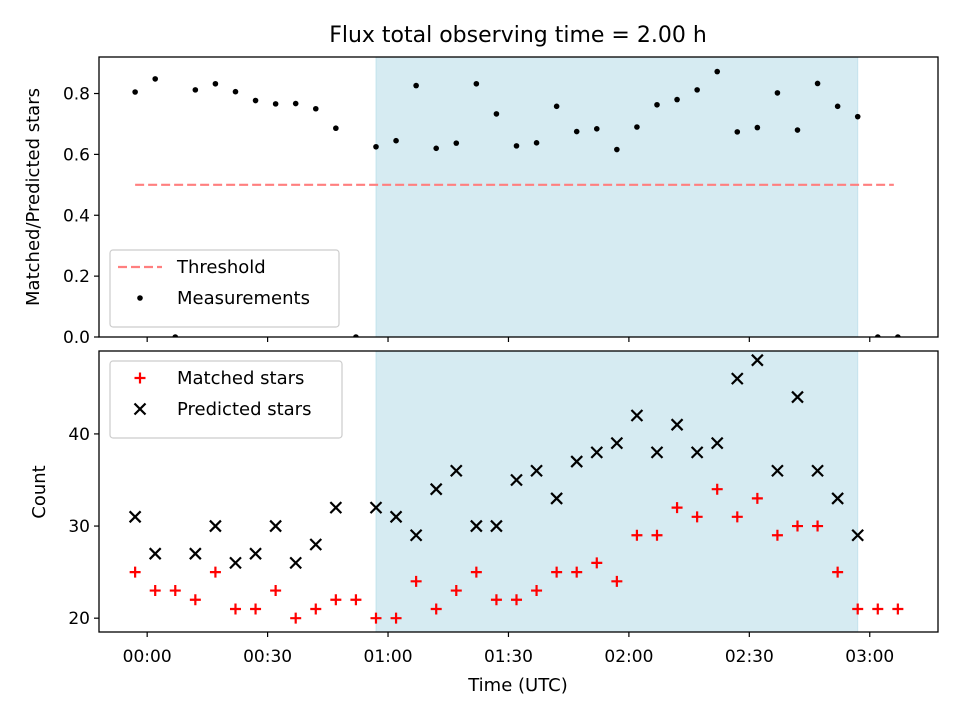  I want to click on top-legend: Threshold Measurements, so click(224, 288).